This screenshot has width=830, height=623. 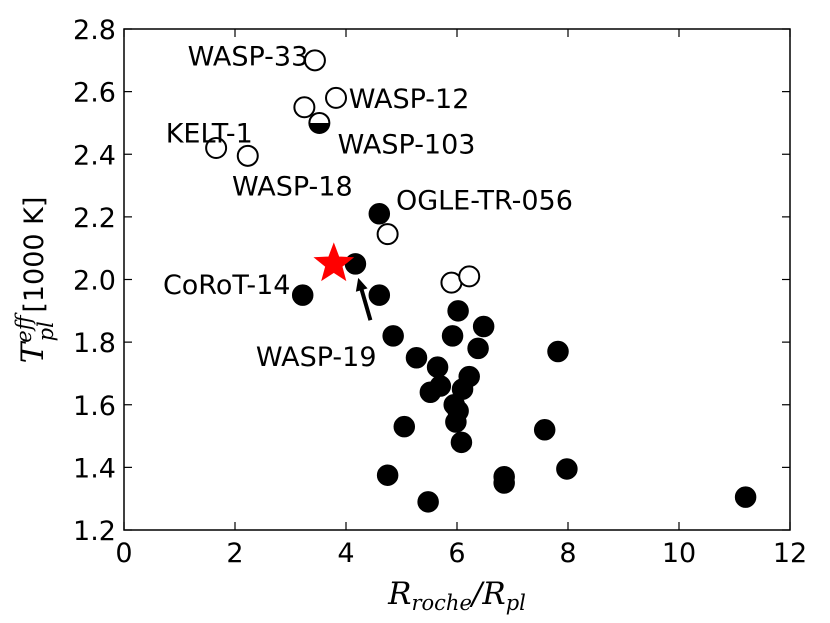 I want to click on y-tick-label: 1.8, so click(x=94, y=343).